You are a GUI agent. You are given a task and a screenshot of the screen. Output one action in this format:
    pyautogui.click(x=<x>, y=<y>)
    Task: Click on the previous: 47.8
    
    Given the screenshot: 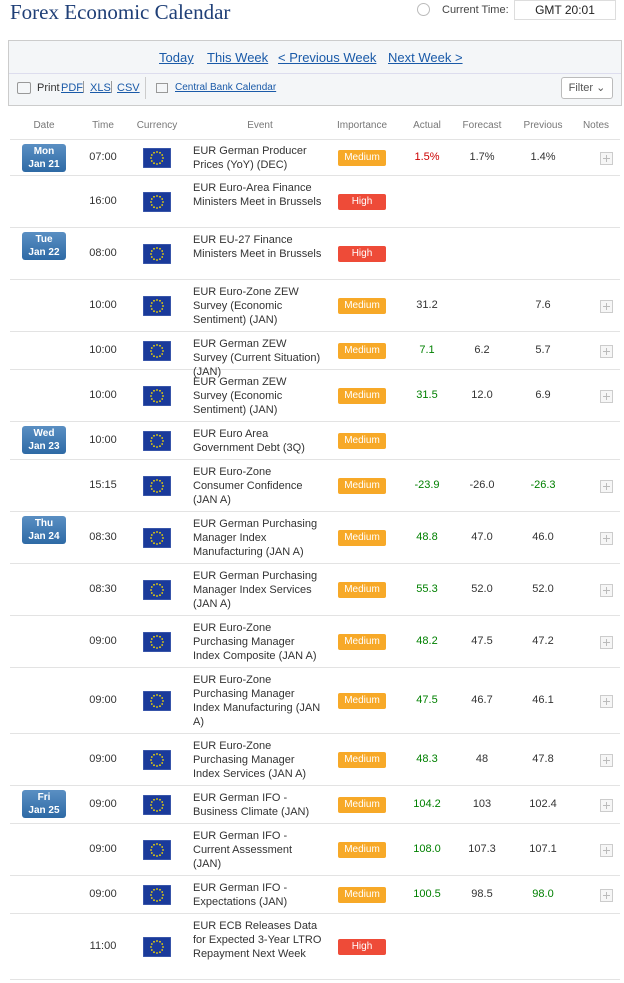 What is the action you would take?
    pyautogui.click(x=543, y=759)
    